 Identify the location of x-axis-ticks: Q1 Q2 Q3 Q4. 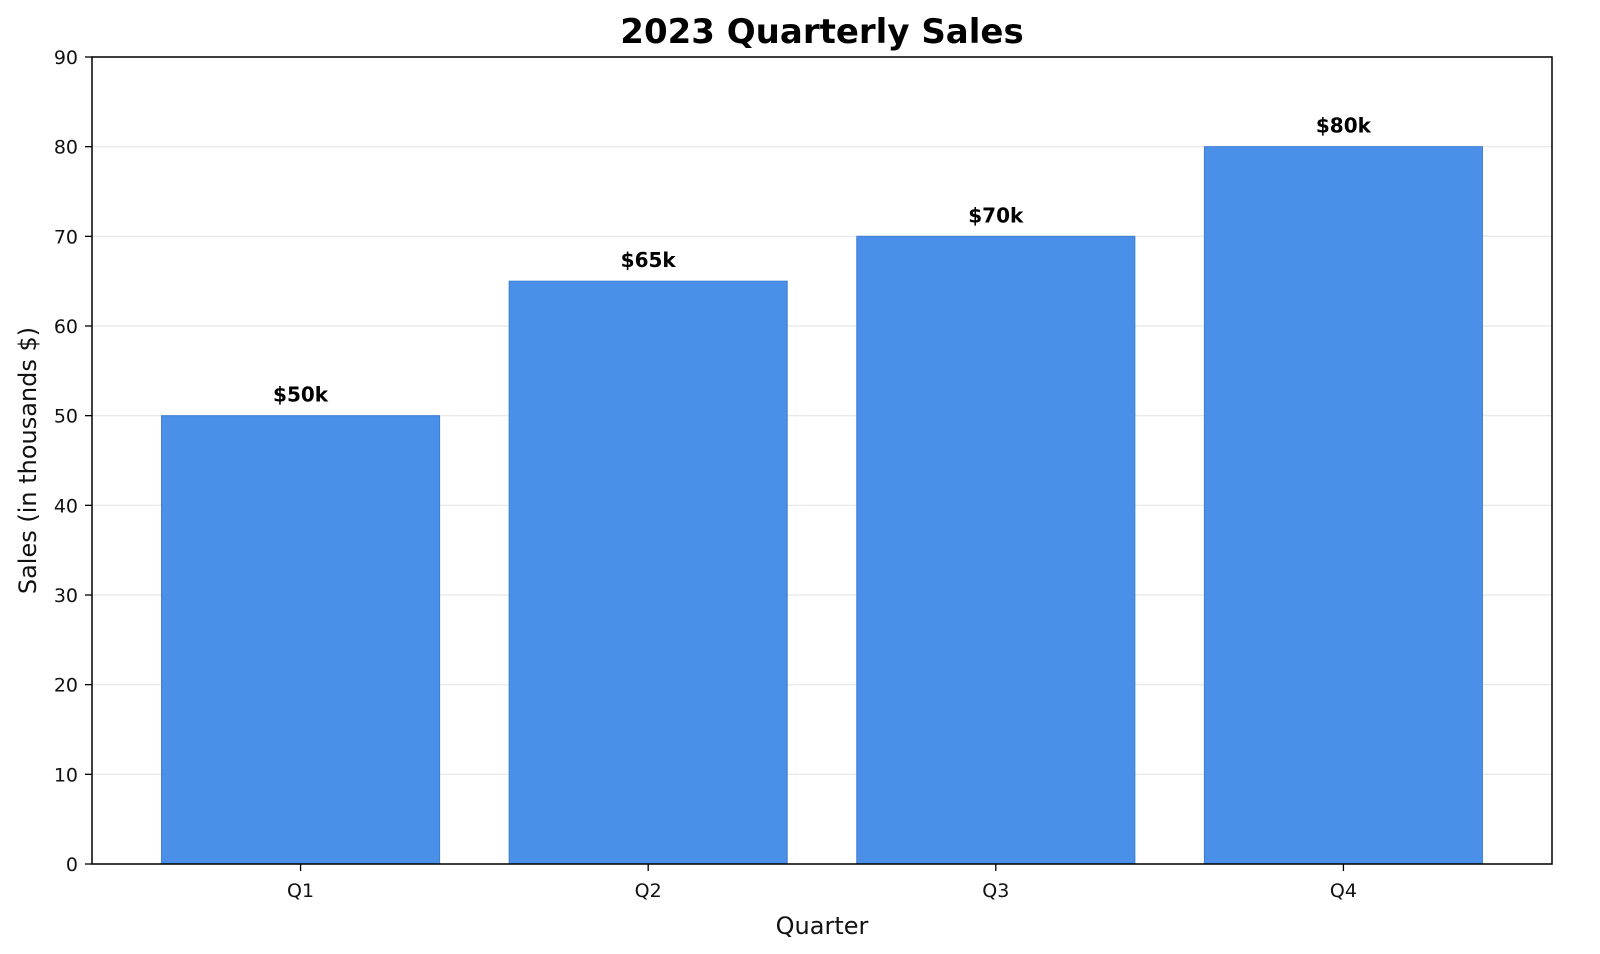
(822, 883).